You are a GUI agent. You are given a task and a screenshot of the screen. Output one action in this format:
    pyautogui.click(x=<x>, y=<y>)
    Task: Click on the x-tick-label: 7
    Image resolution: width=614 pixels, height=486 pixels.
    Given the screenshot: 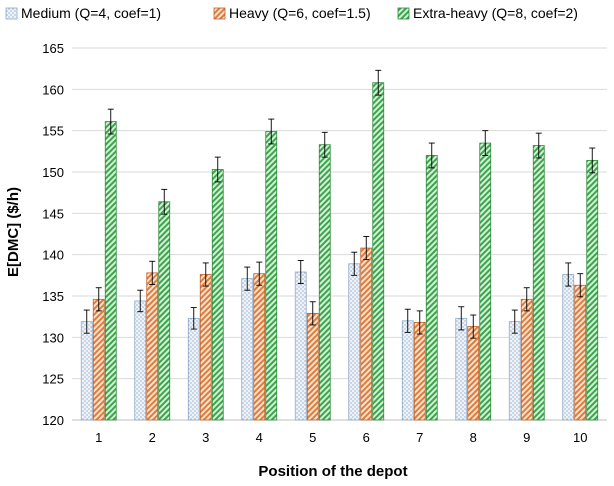 What is the action you would take?
    pyautogui.click(x=419, y=437)
    